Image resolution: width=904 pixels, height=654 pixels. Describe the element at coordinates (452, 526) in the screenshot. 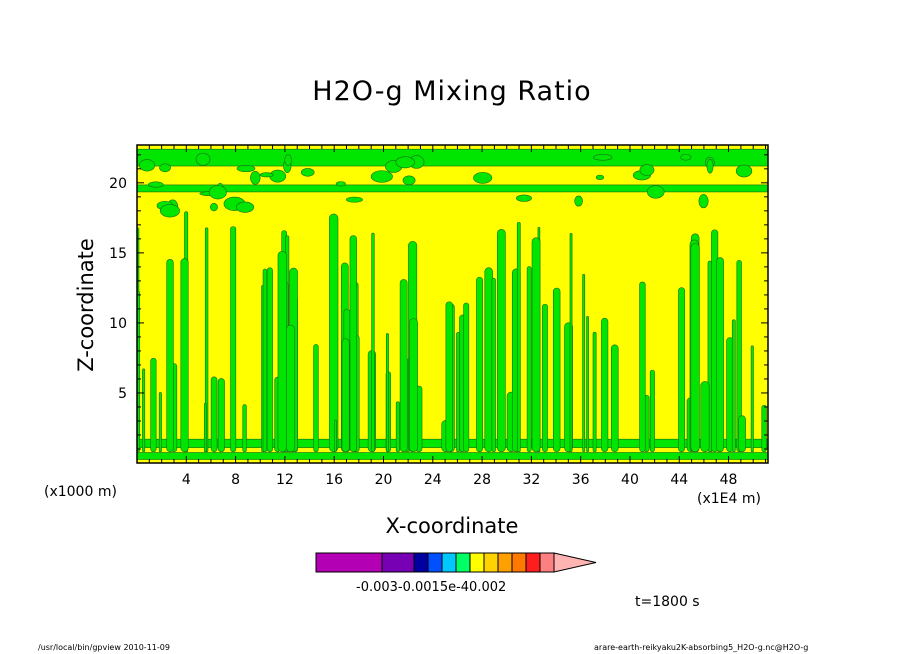

I see `x-axis-label: X-coordinate` at that location.